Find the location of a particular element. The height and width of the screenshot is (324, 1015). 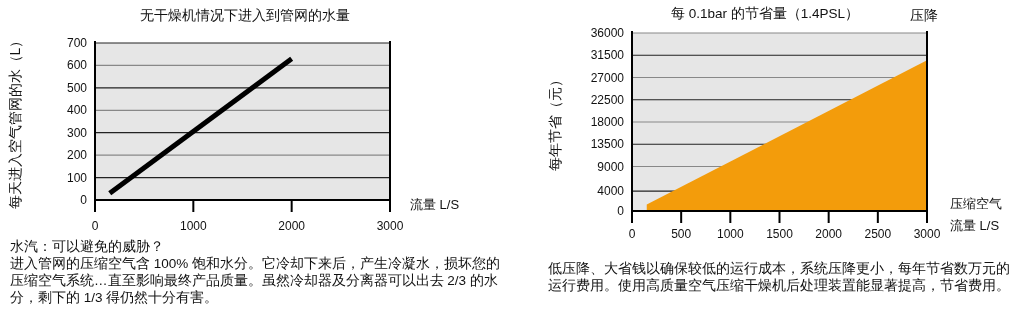

x-axis-title: 压缩空气流量 L/S is located at coordinates (976, 215).